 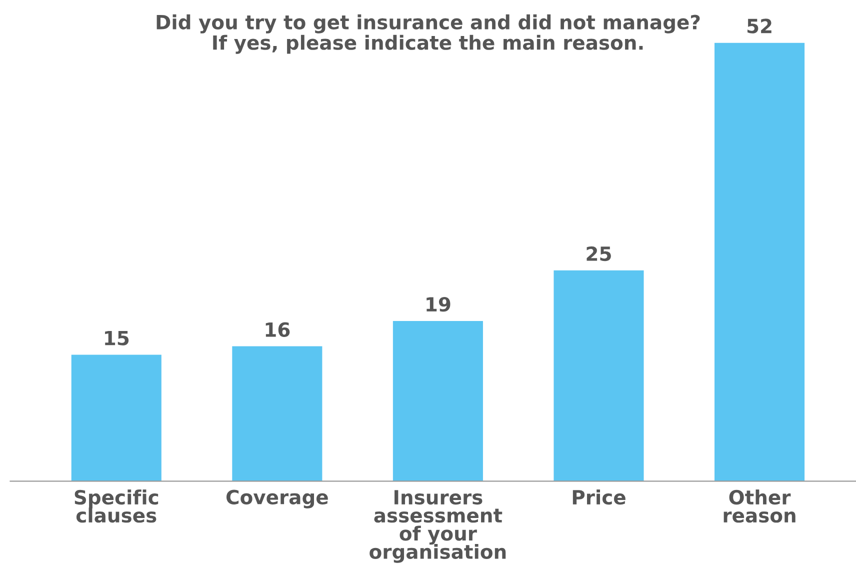 What do you see at coordinates (116, 506) in the screenshot?
I see `x-tick-label: Specific clauses` at bounding box center [116, 506].